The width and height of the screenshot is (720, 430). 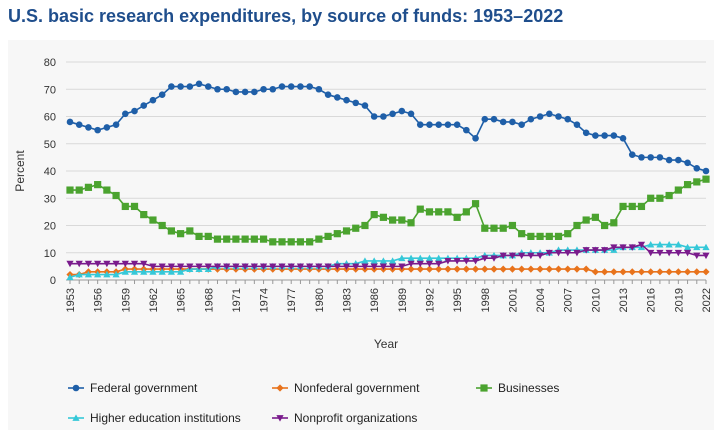 What do you see at coordinates (386, 344) in the screenshot?
I see `x-axis-title: Year` at bounding box center [386, 344].